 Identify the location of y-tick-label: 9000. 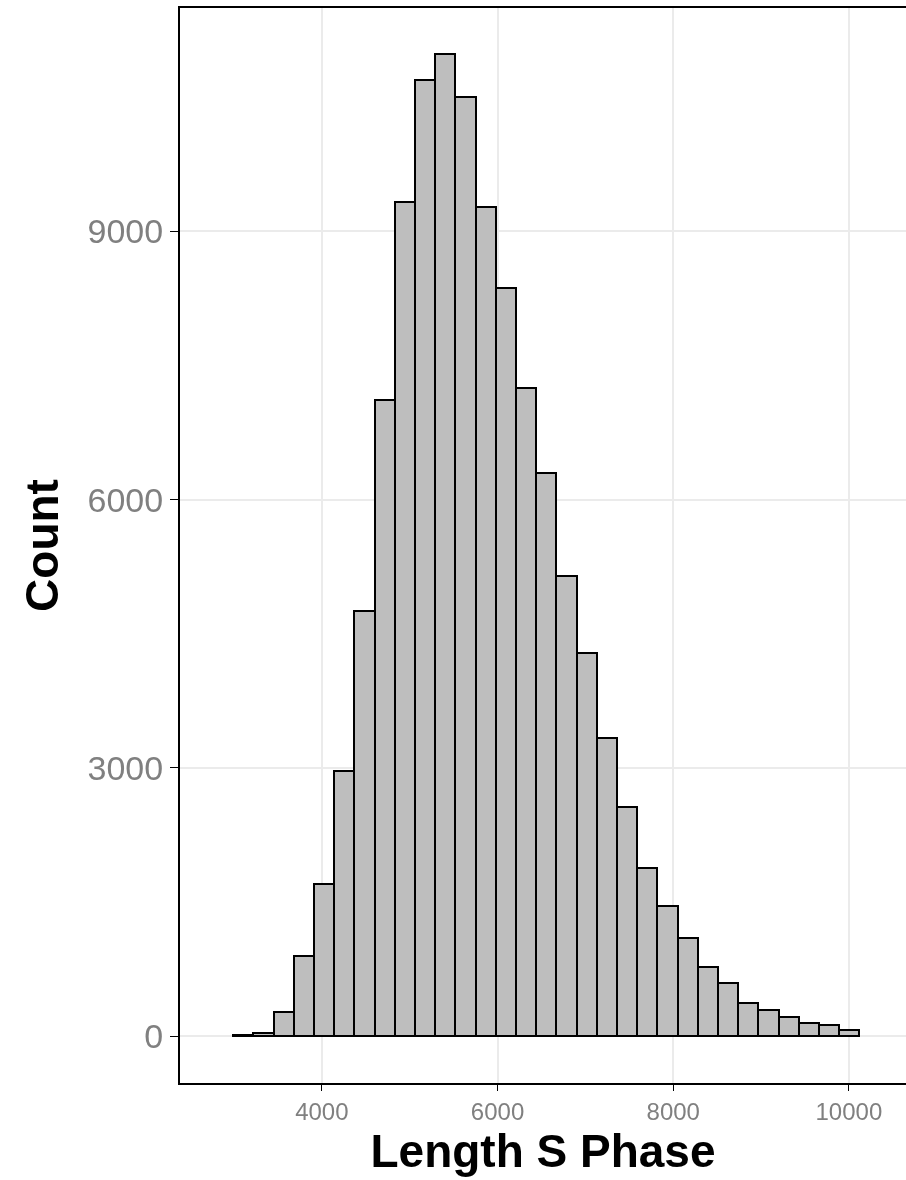
(125, 231).